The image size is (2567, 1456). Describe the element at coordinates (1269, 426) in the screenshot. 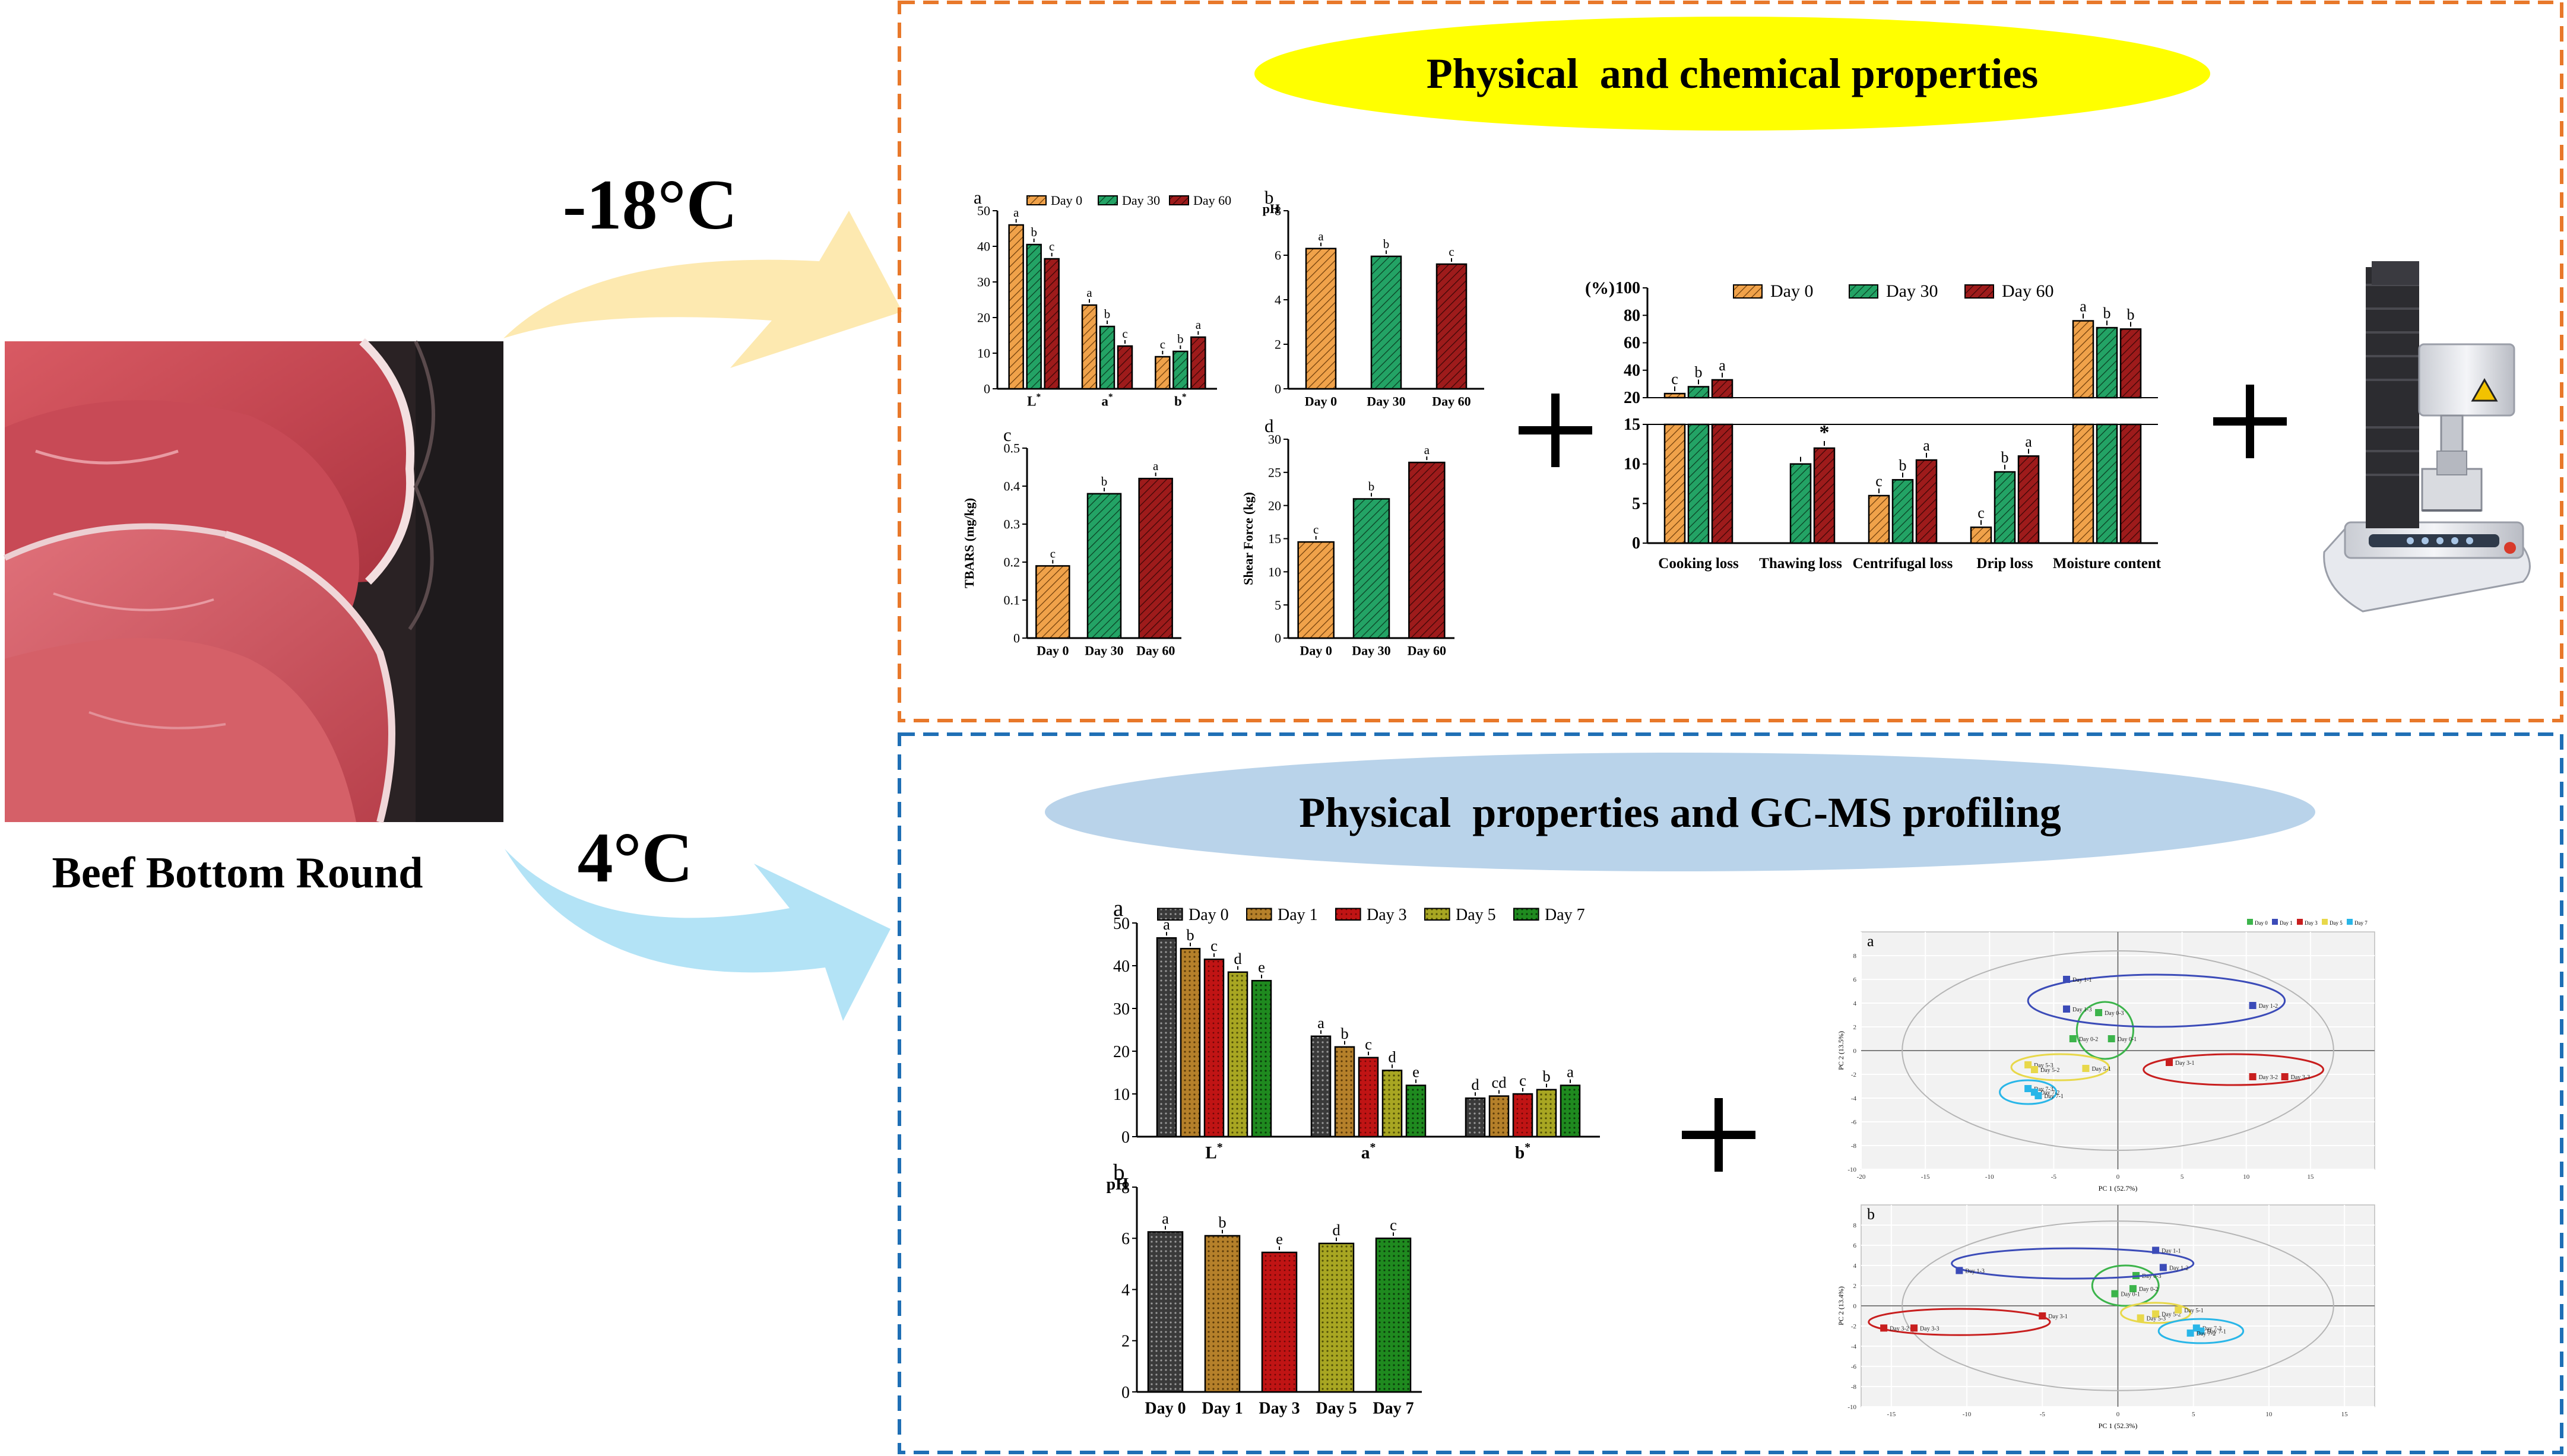

I see `panel-letter: d` at that location.